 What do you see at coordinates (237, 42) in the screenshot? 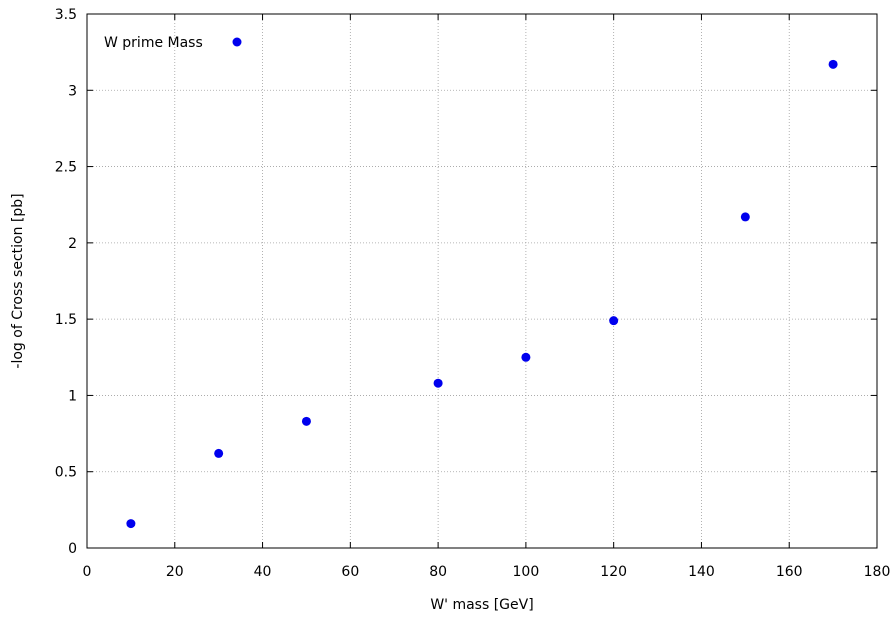
I see `legend-marker` at bounding box center [237, 42].